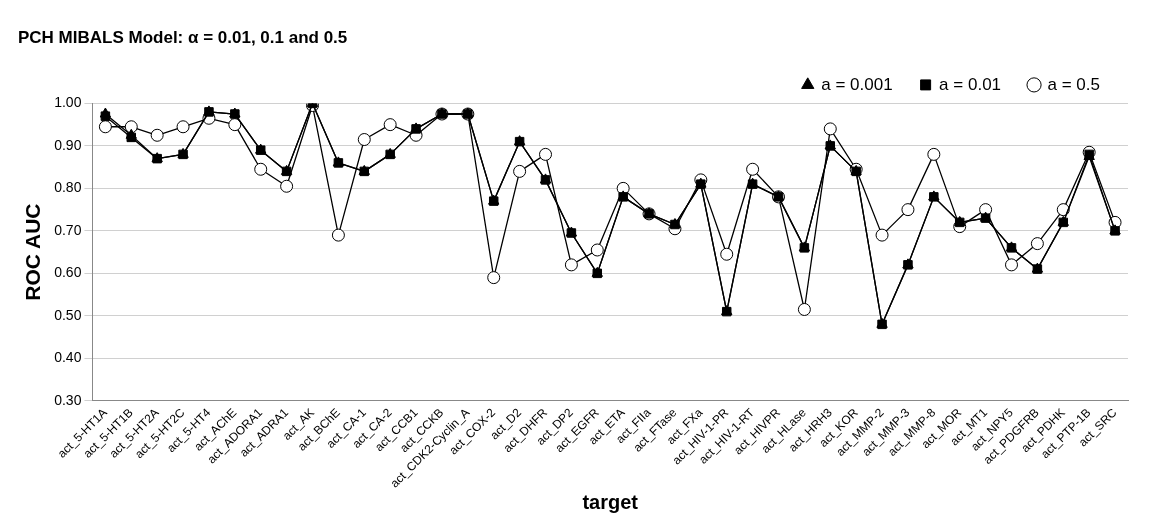  What do you see at coordinates (68, 314) in the screenshot?
I see `y-tick-label: 0.50` at bounding box center [68, 314].